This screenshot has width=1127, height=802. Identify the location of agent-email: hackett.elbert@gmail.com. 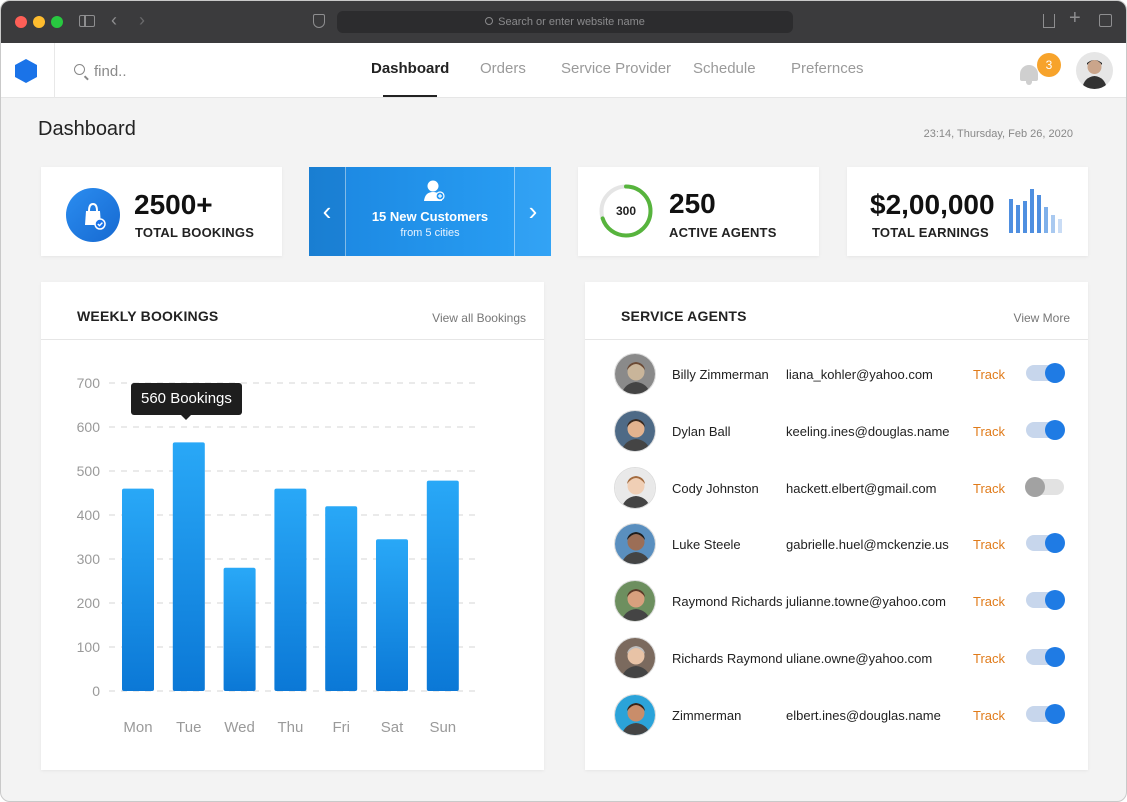
(861, 488).